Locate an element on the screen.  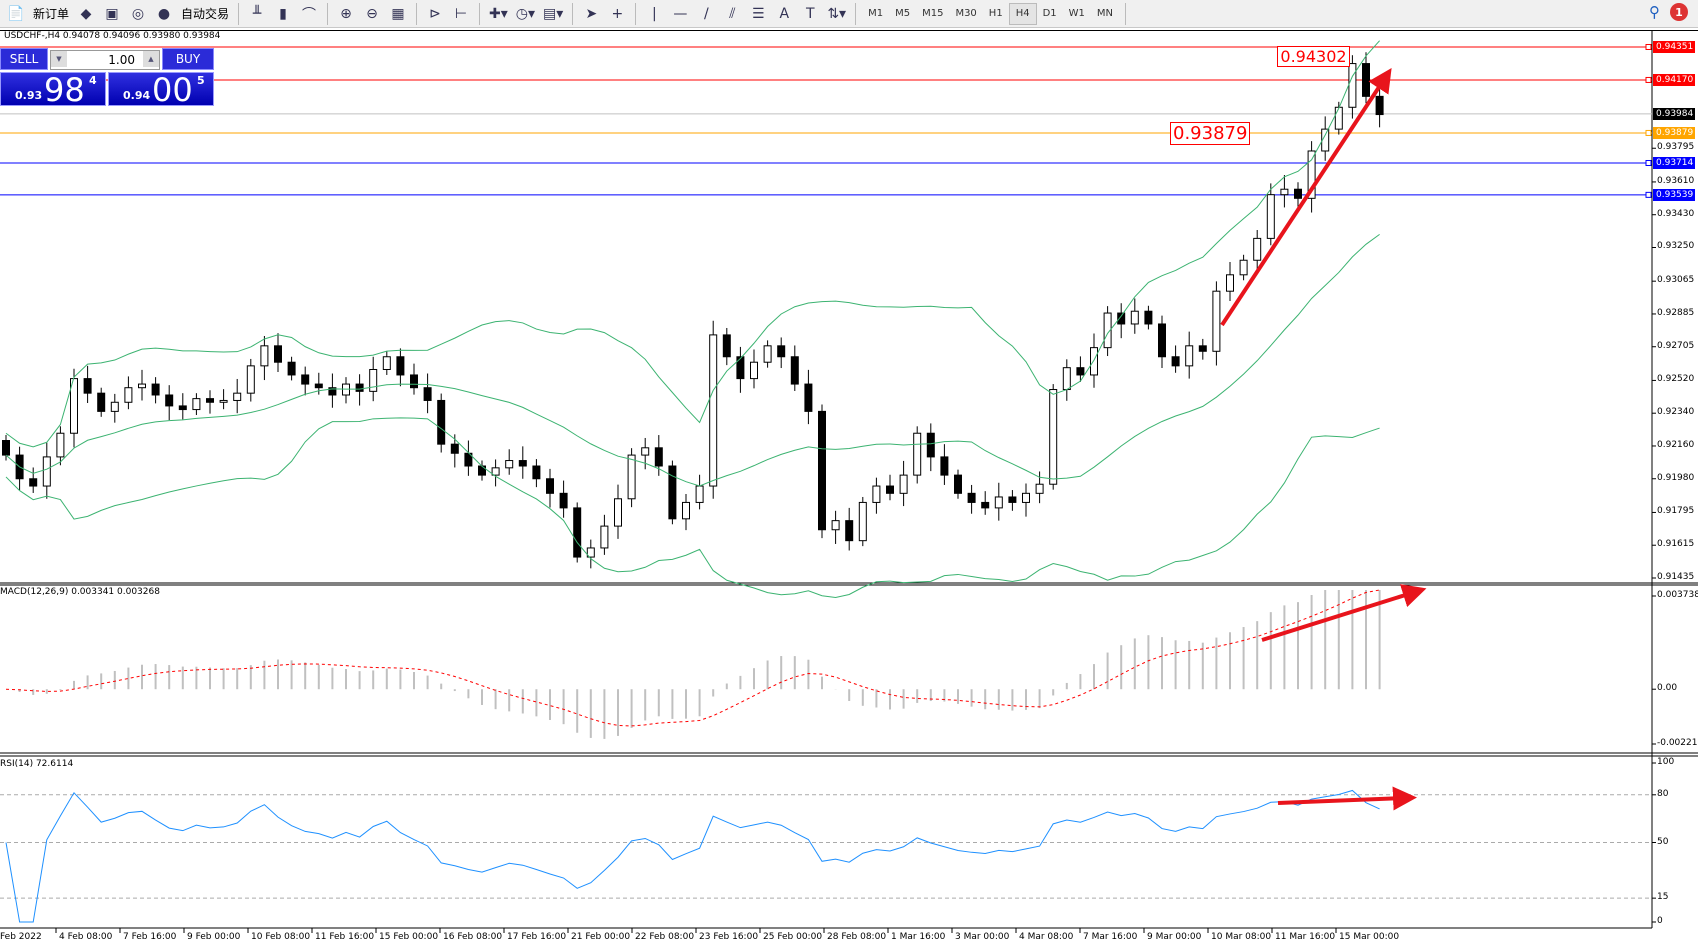
zoom-out-icon: ⊖ is located at coordinates (372, 13).